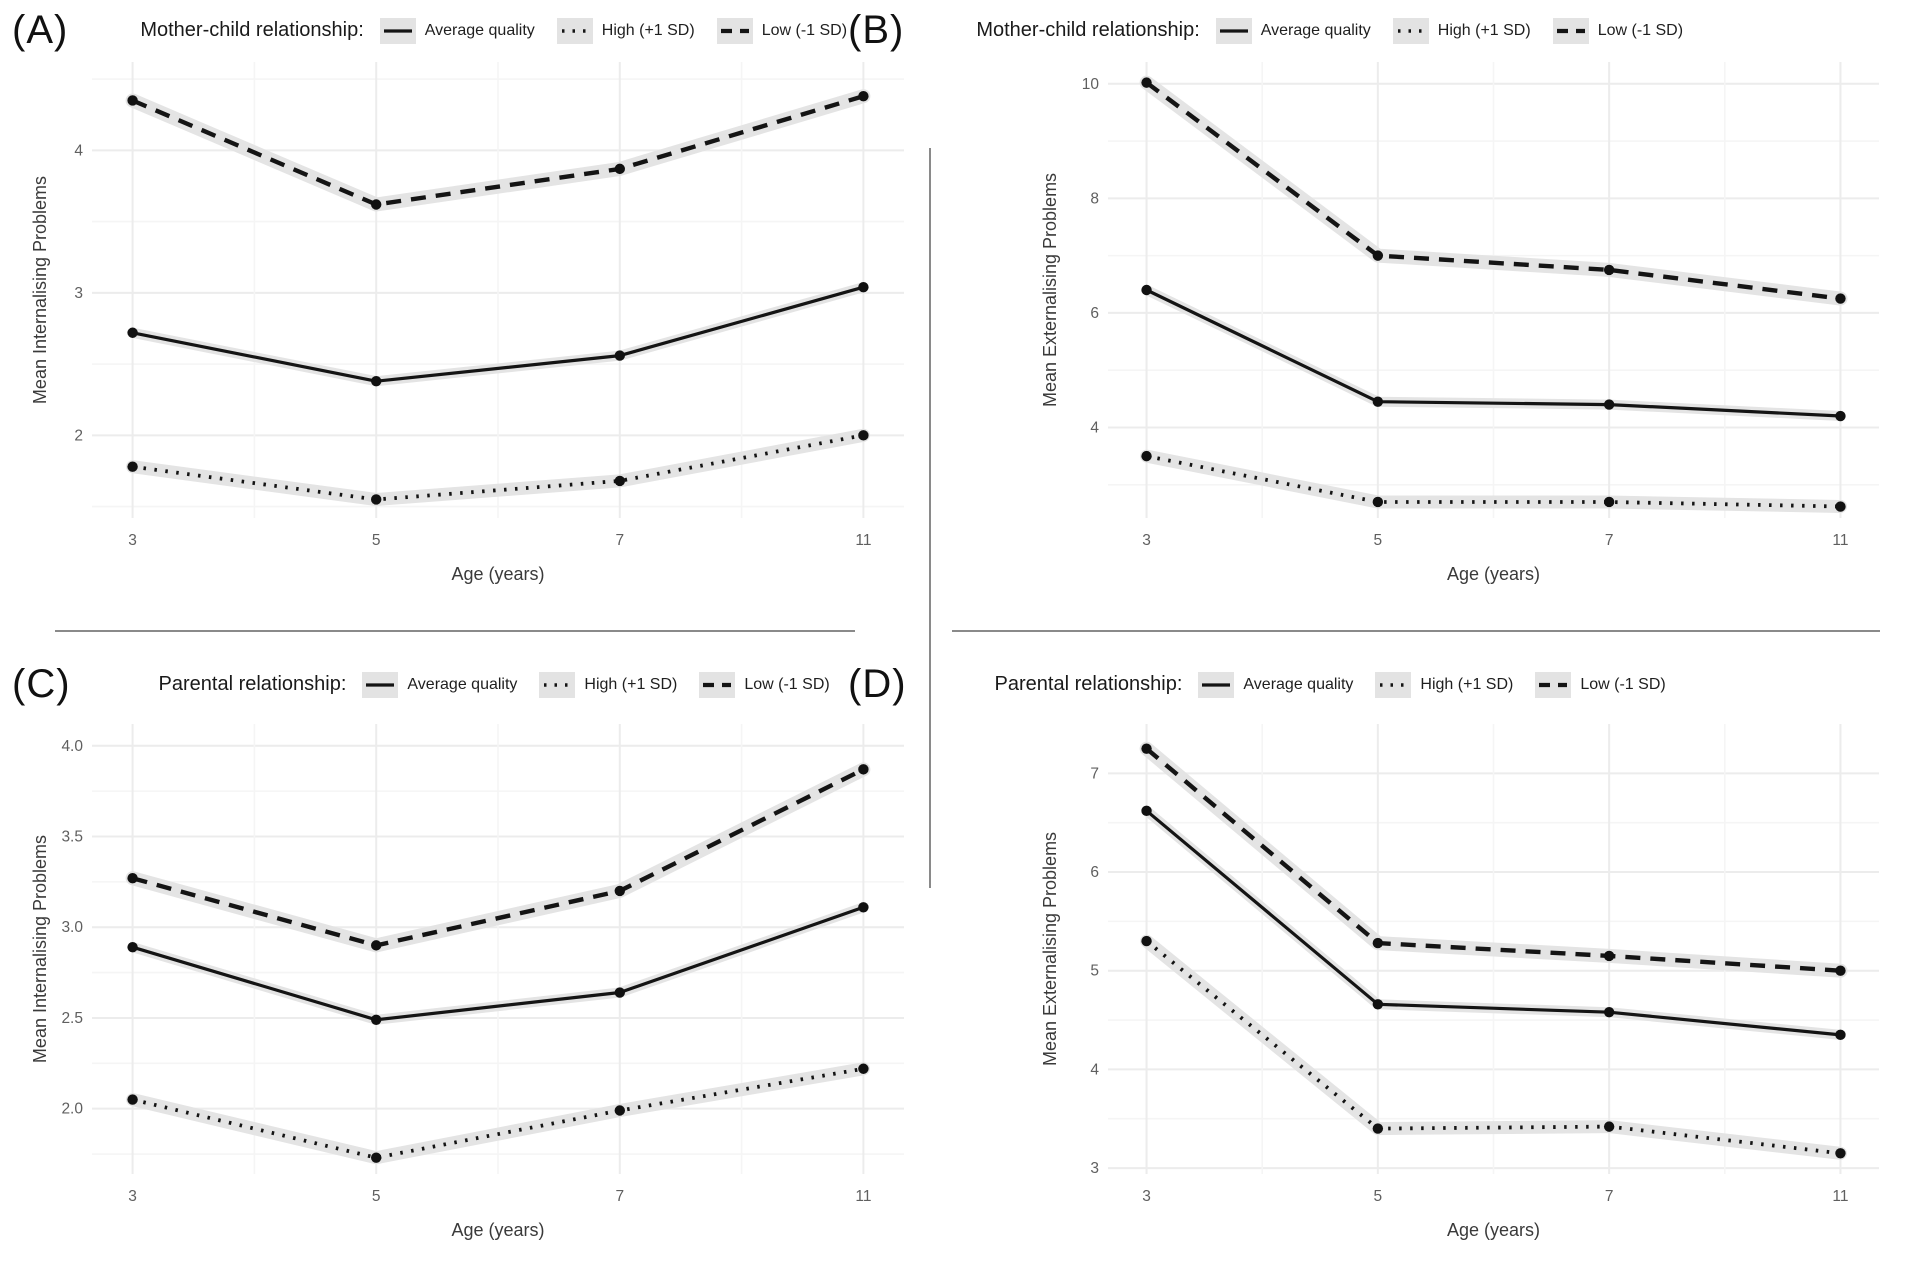  Describe the element at coordinates (876, 30) in the screenshot. I see `panel-b-letter: (B)` at that location.